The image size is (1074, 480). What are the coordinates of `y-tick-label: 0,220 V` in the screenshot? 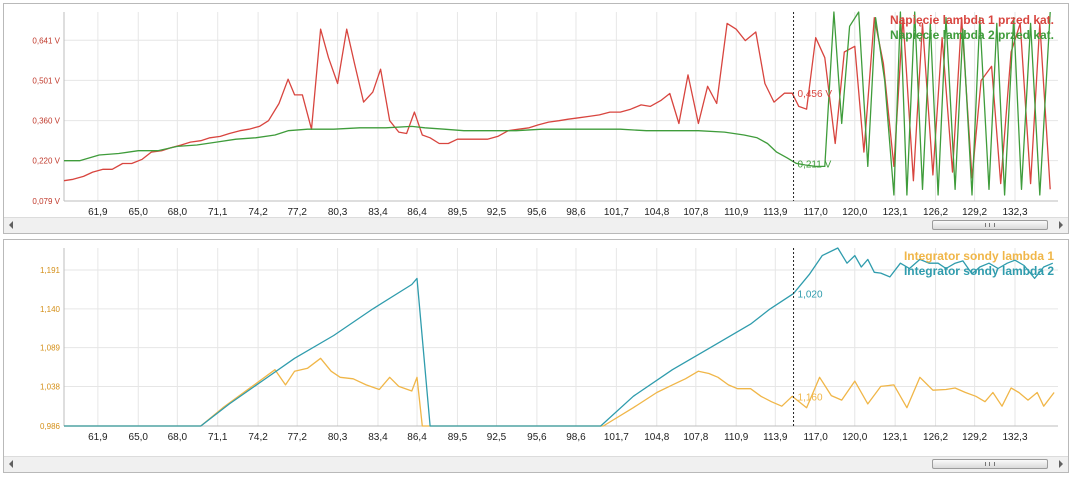 It's located at (46, 161).